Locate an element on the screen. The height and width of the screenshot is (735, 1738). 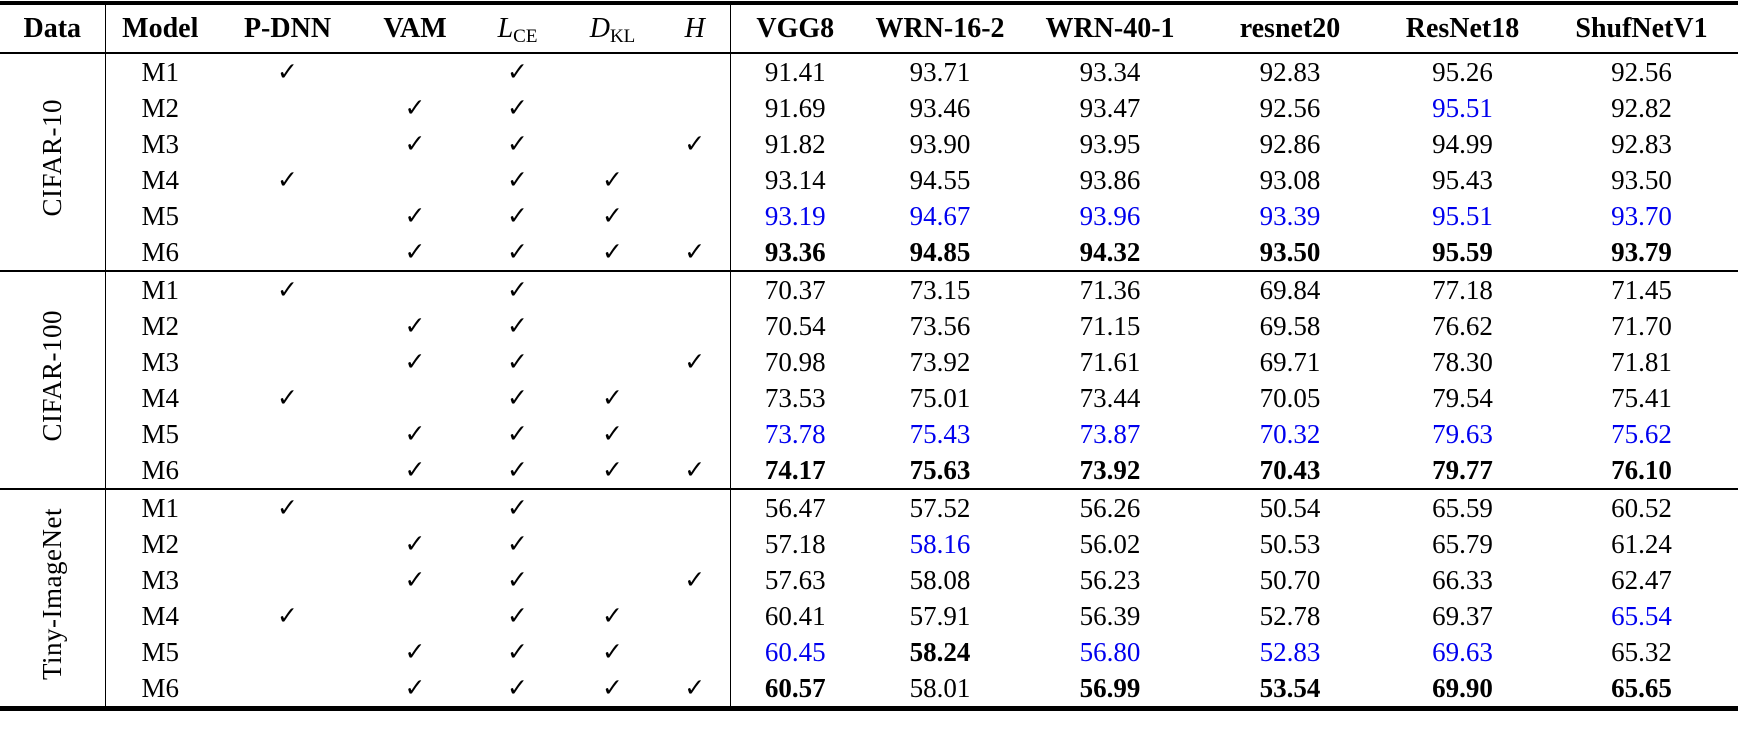
accuracy-value: 93.08 is located at coordinates (1290, 180).